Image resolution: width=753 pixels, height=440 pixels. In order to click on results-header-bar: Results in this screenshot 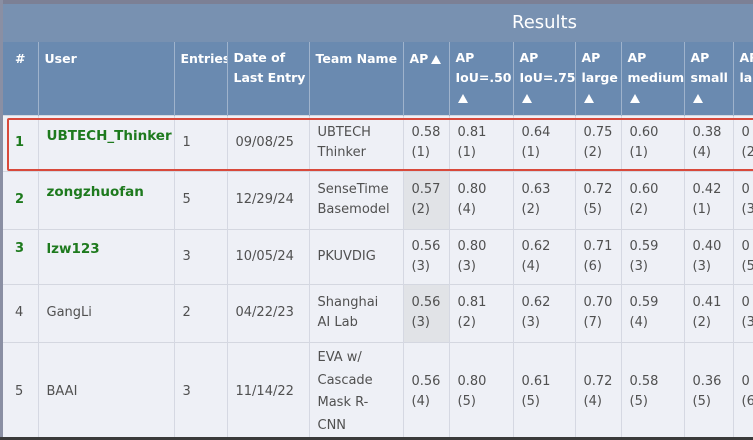, I will do `click(376, 23)`.